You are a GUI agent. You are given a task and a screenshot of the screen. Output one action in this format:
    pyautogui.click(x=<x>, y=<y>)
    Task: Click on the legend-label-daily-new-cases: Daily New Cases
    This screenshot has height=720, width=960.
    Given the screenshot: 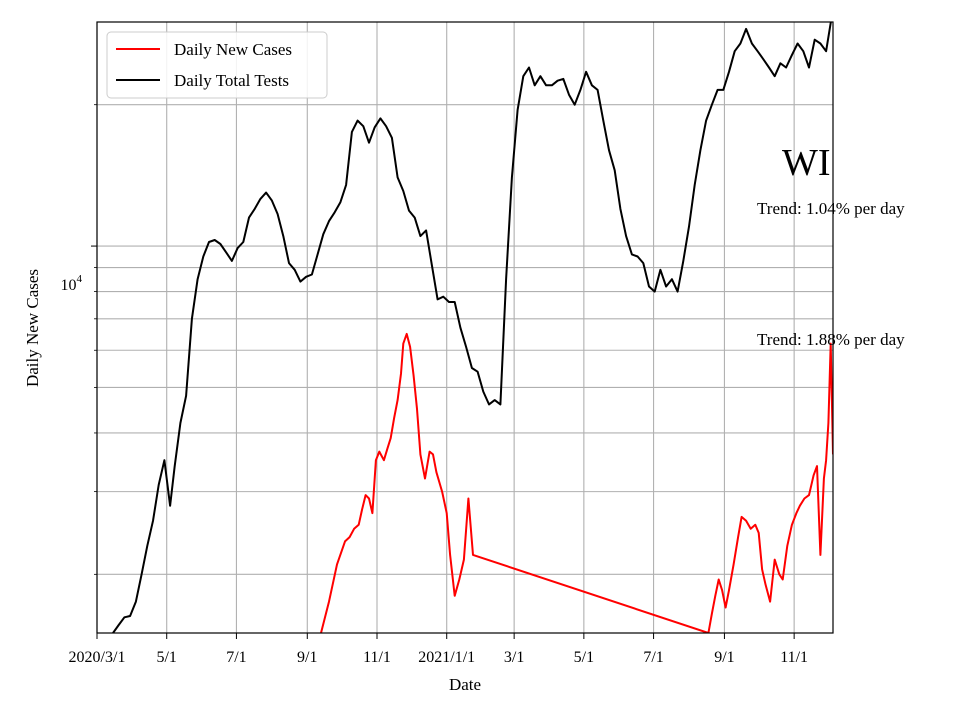 What is the action you would take?
    pyautogui.click(x=233, y=49)
    